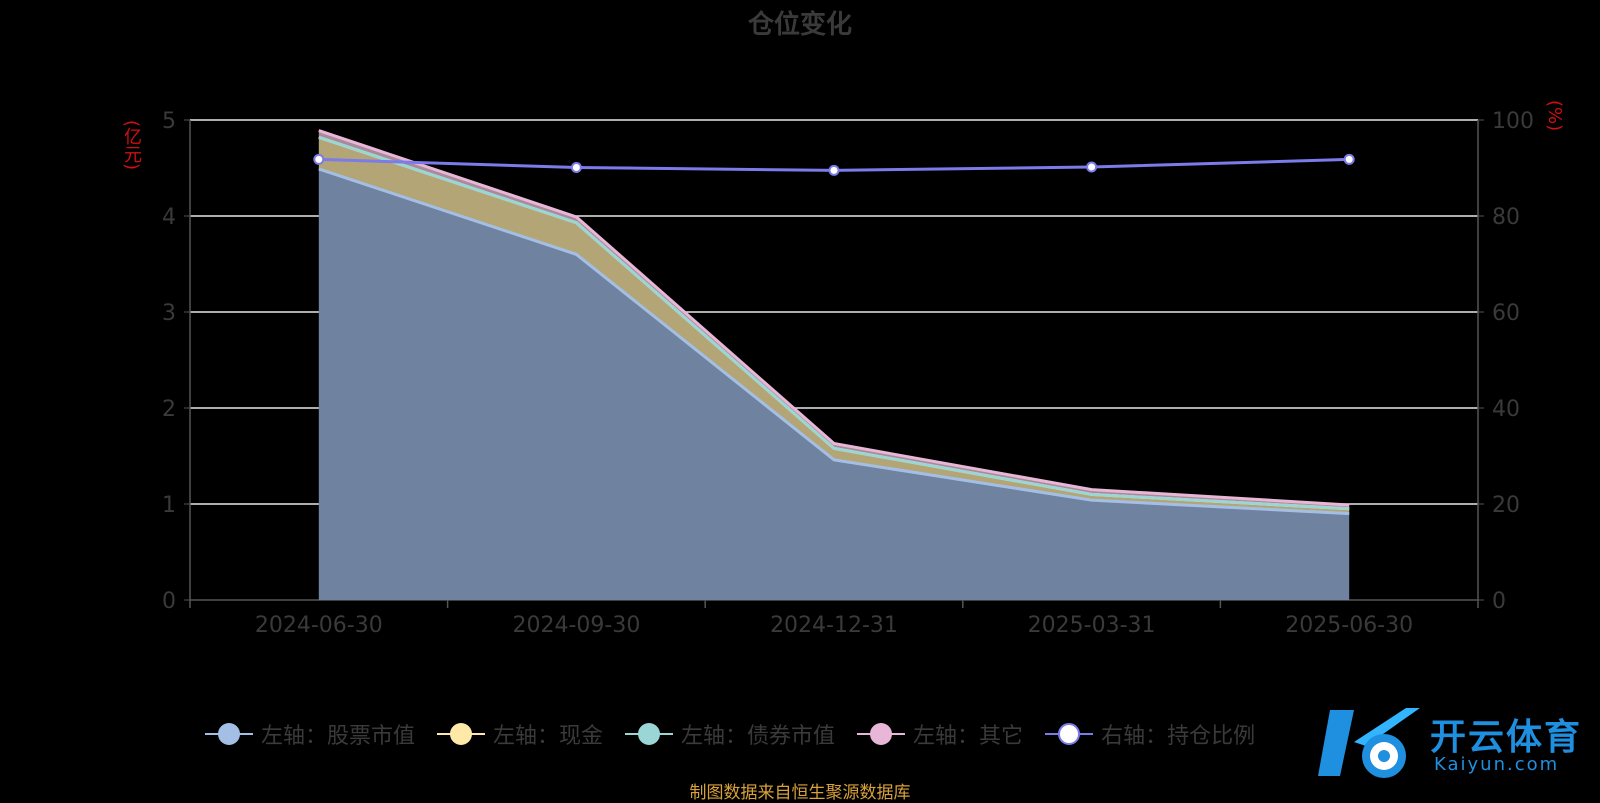  I want to click on right-tick-label: 40, so click(1506, 409).